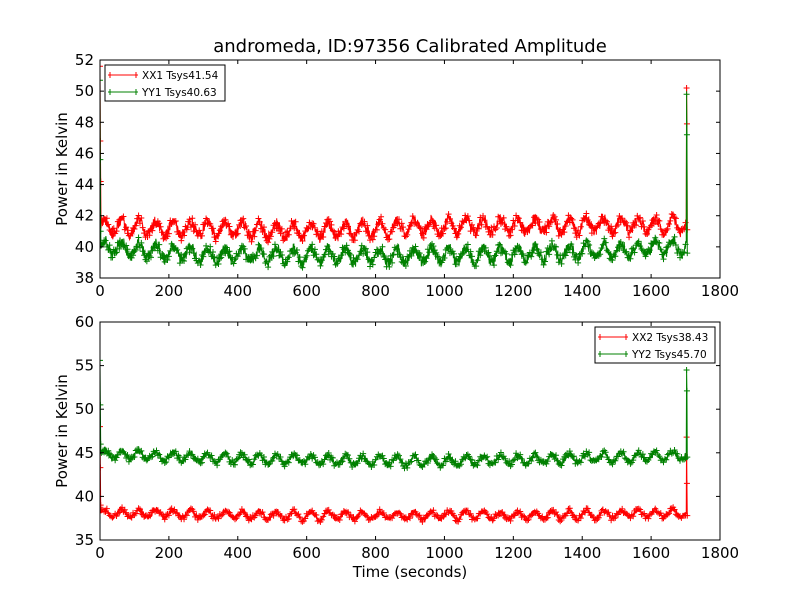 The height and width of the screenshot is (600, 800). I want to click on legend-entry: YY1 Tsys40.63, so click(179, 93).